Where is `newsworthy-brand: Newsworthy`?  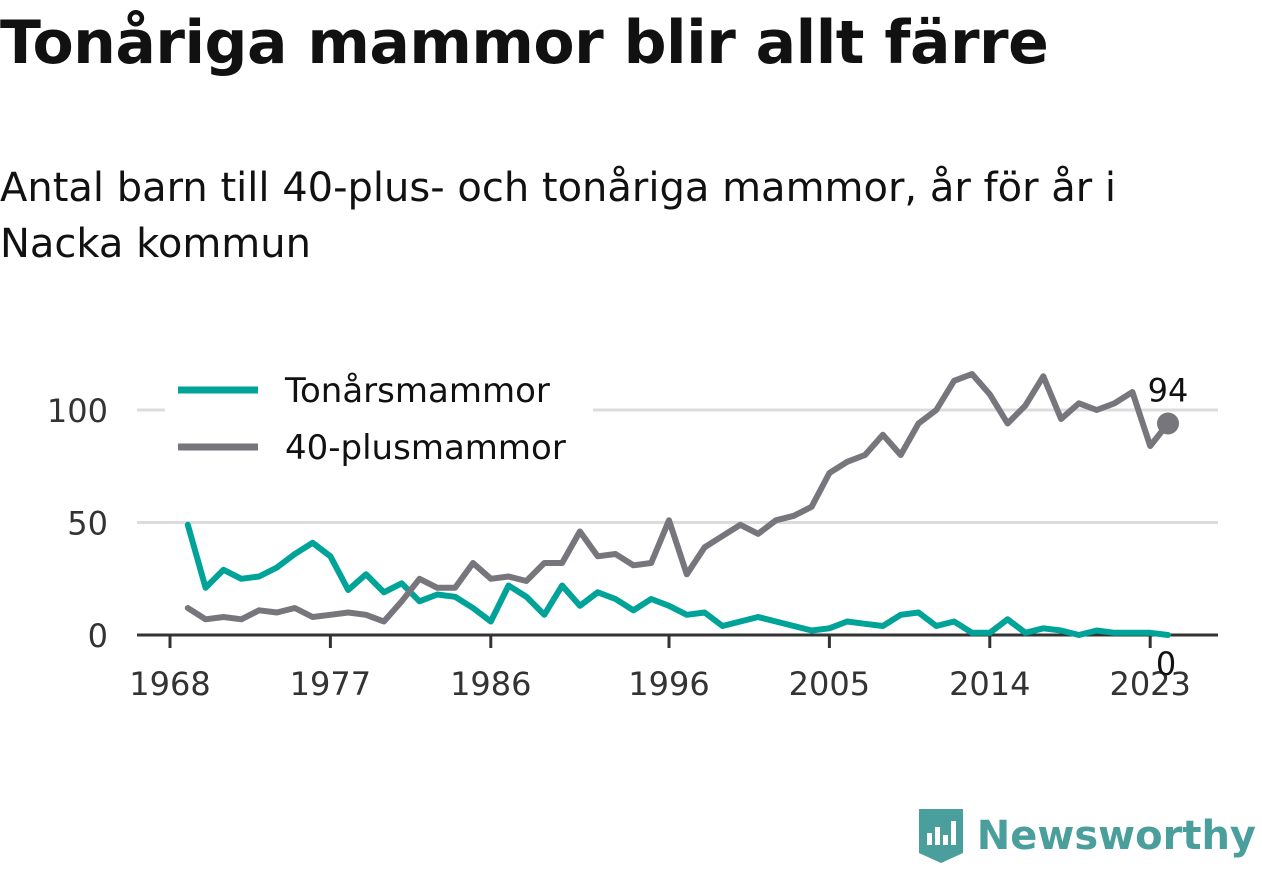 newsworthy-brand: Newsworthy is located at coordinates (1086, 836).